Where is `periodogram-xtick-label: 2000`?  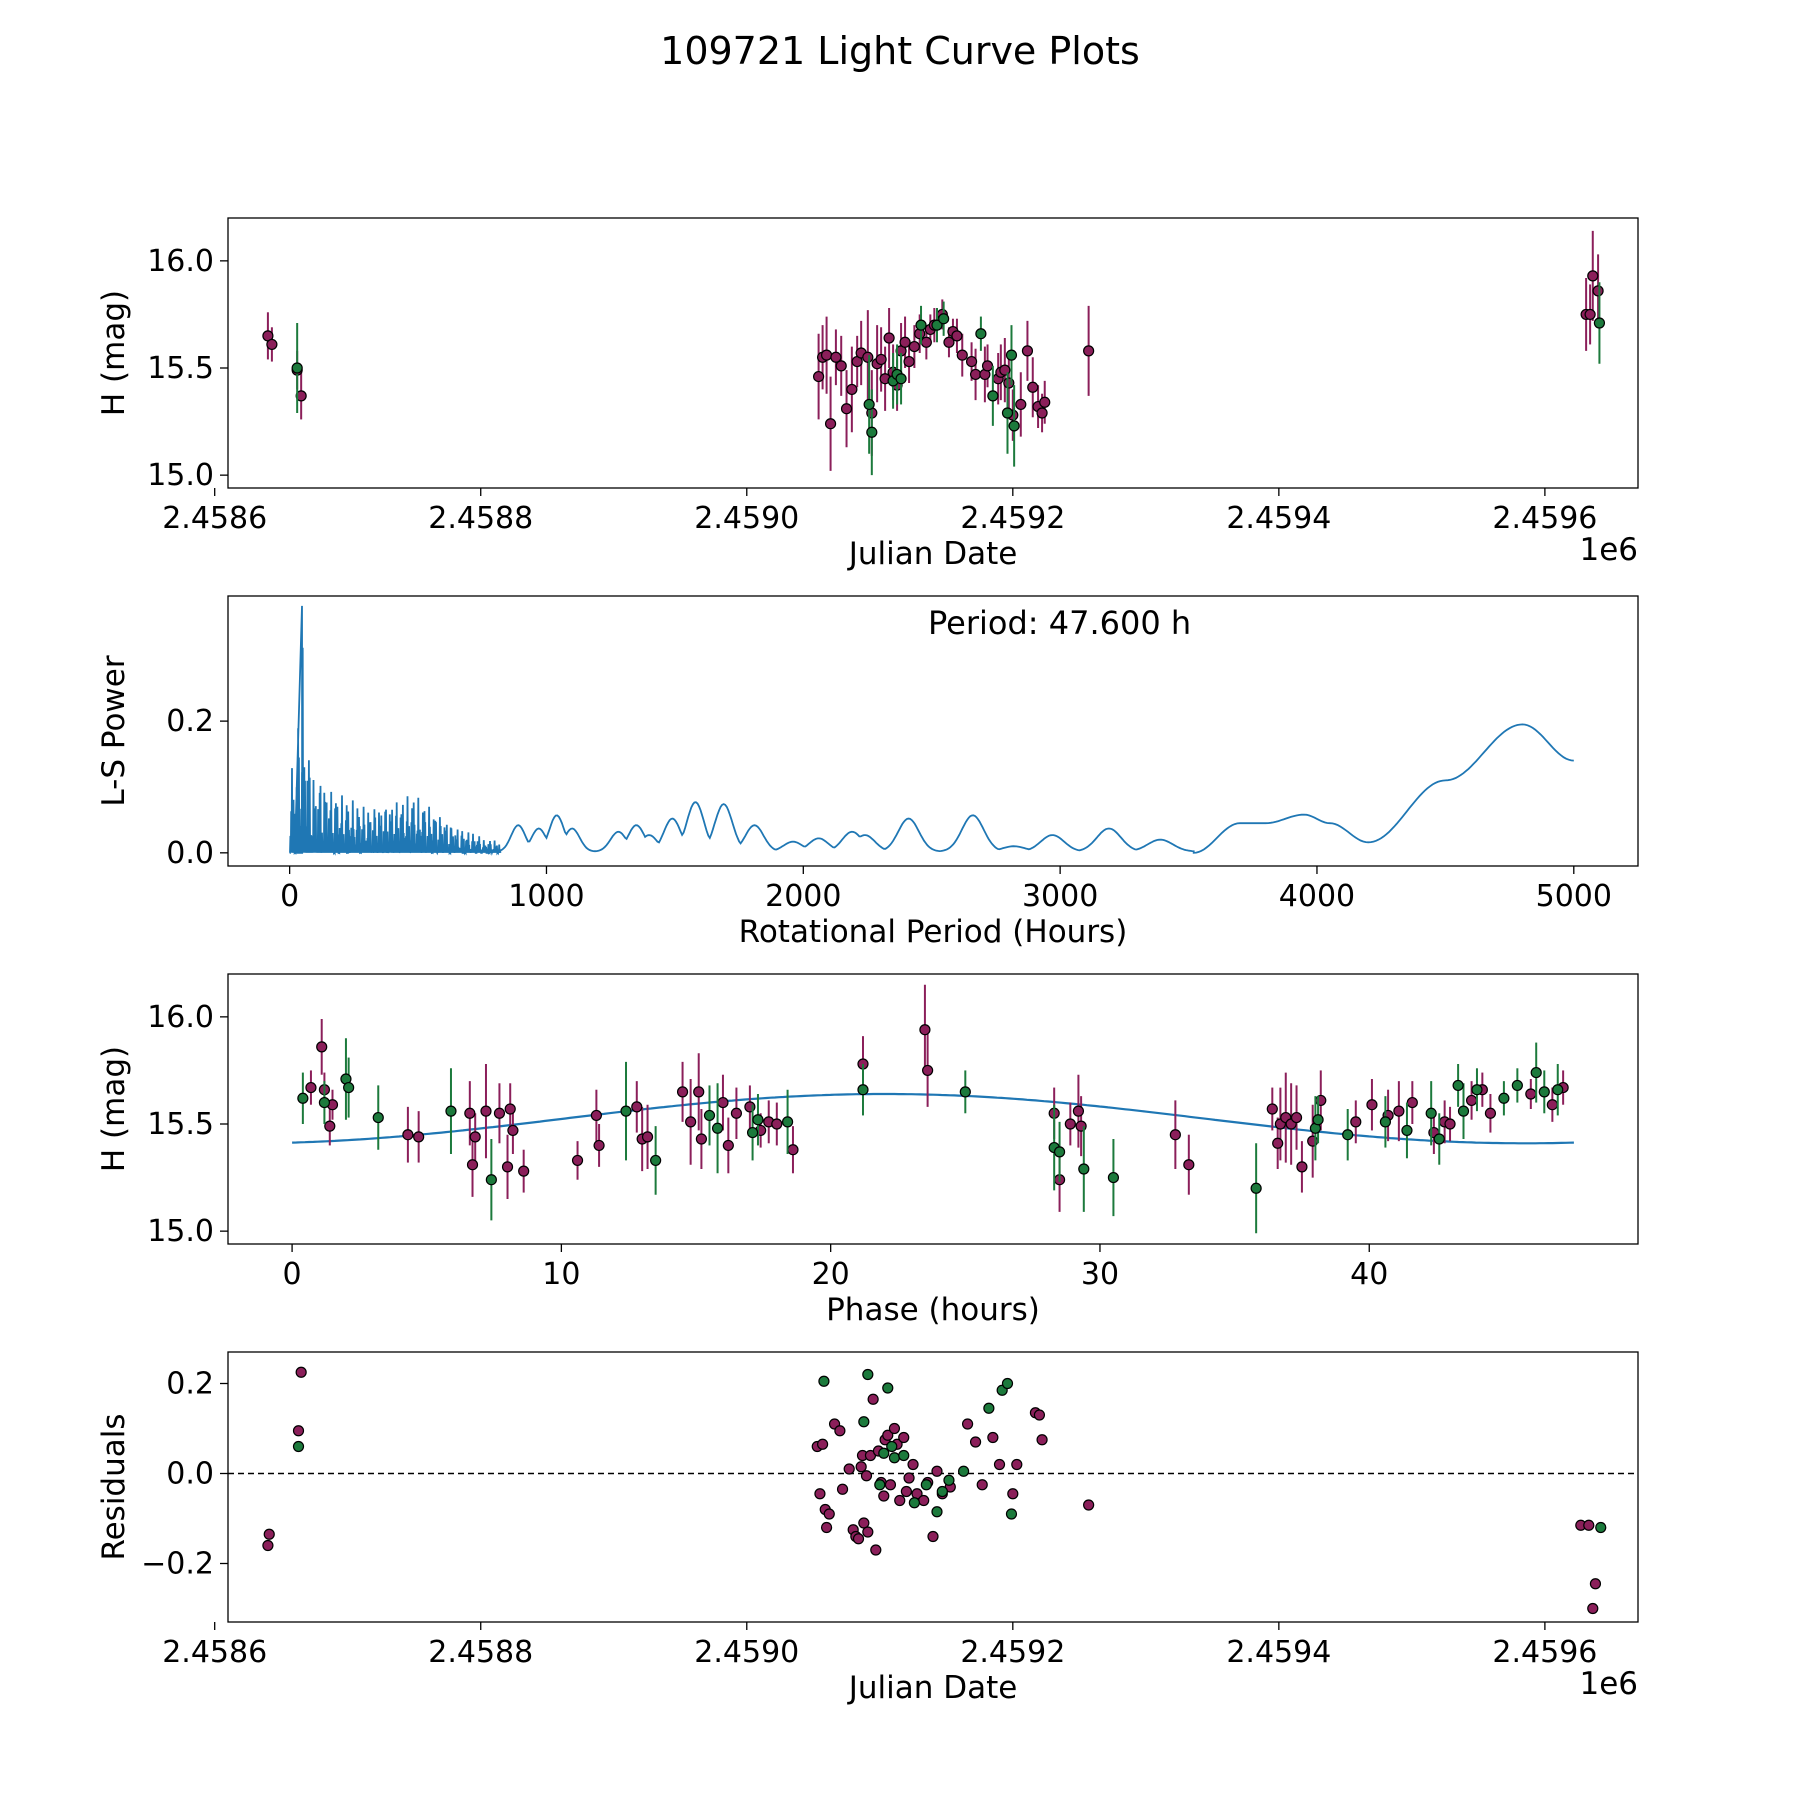 periodogram-xtick-label: 2000 is located at coordinates (803, 896).